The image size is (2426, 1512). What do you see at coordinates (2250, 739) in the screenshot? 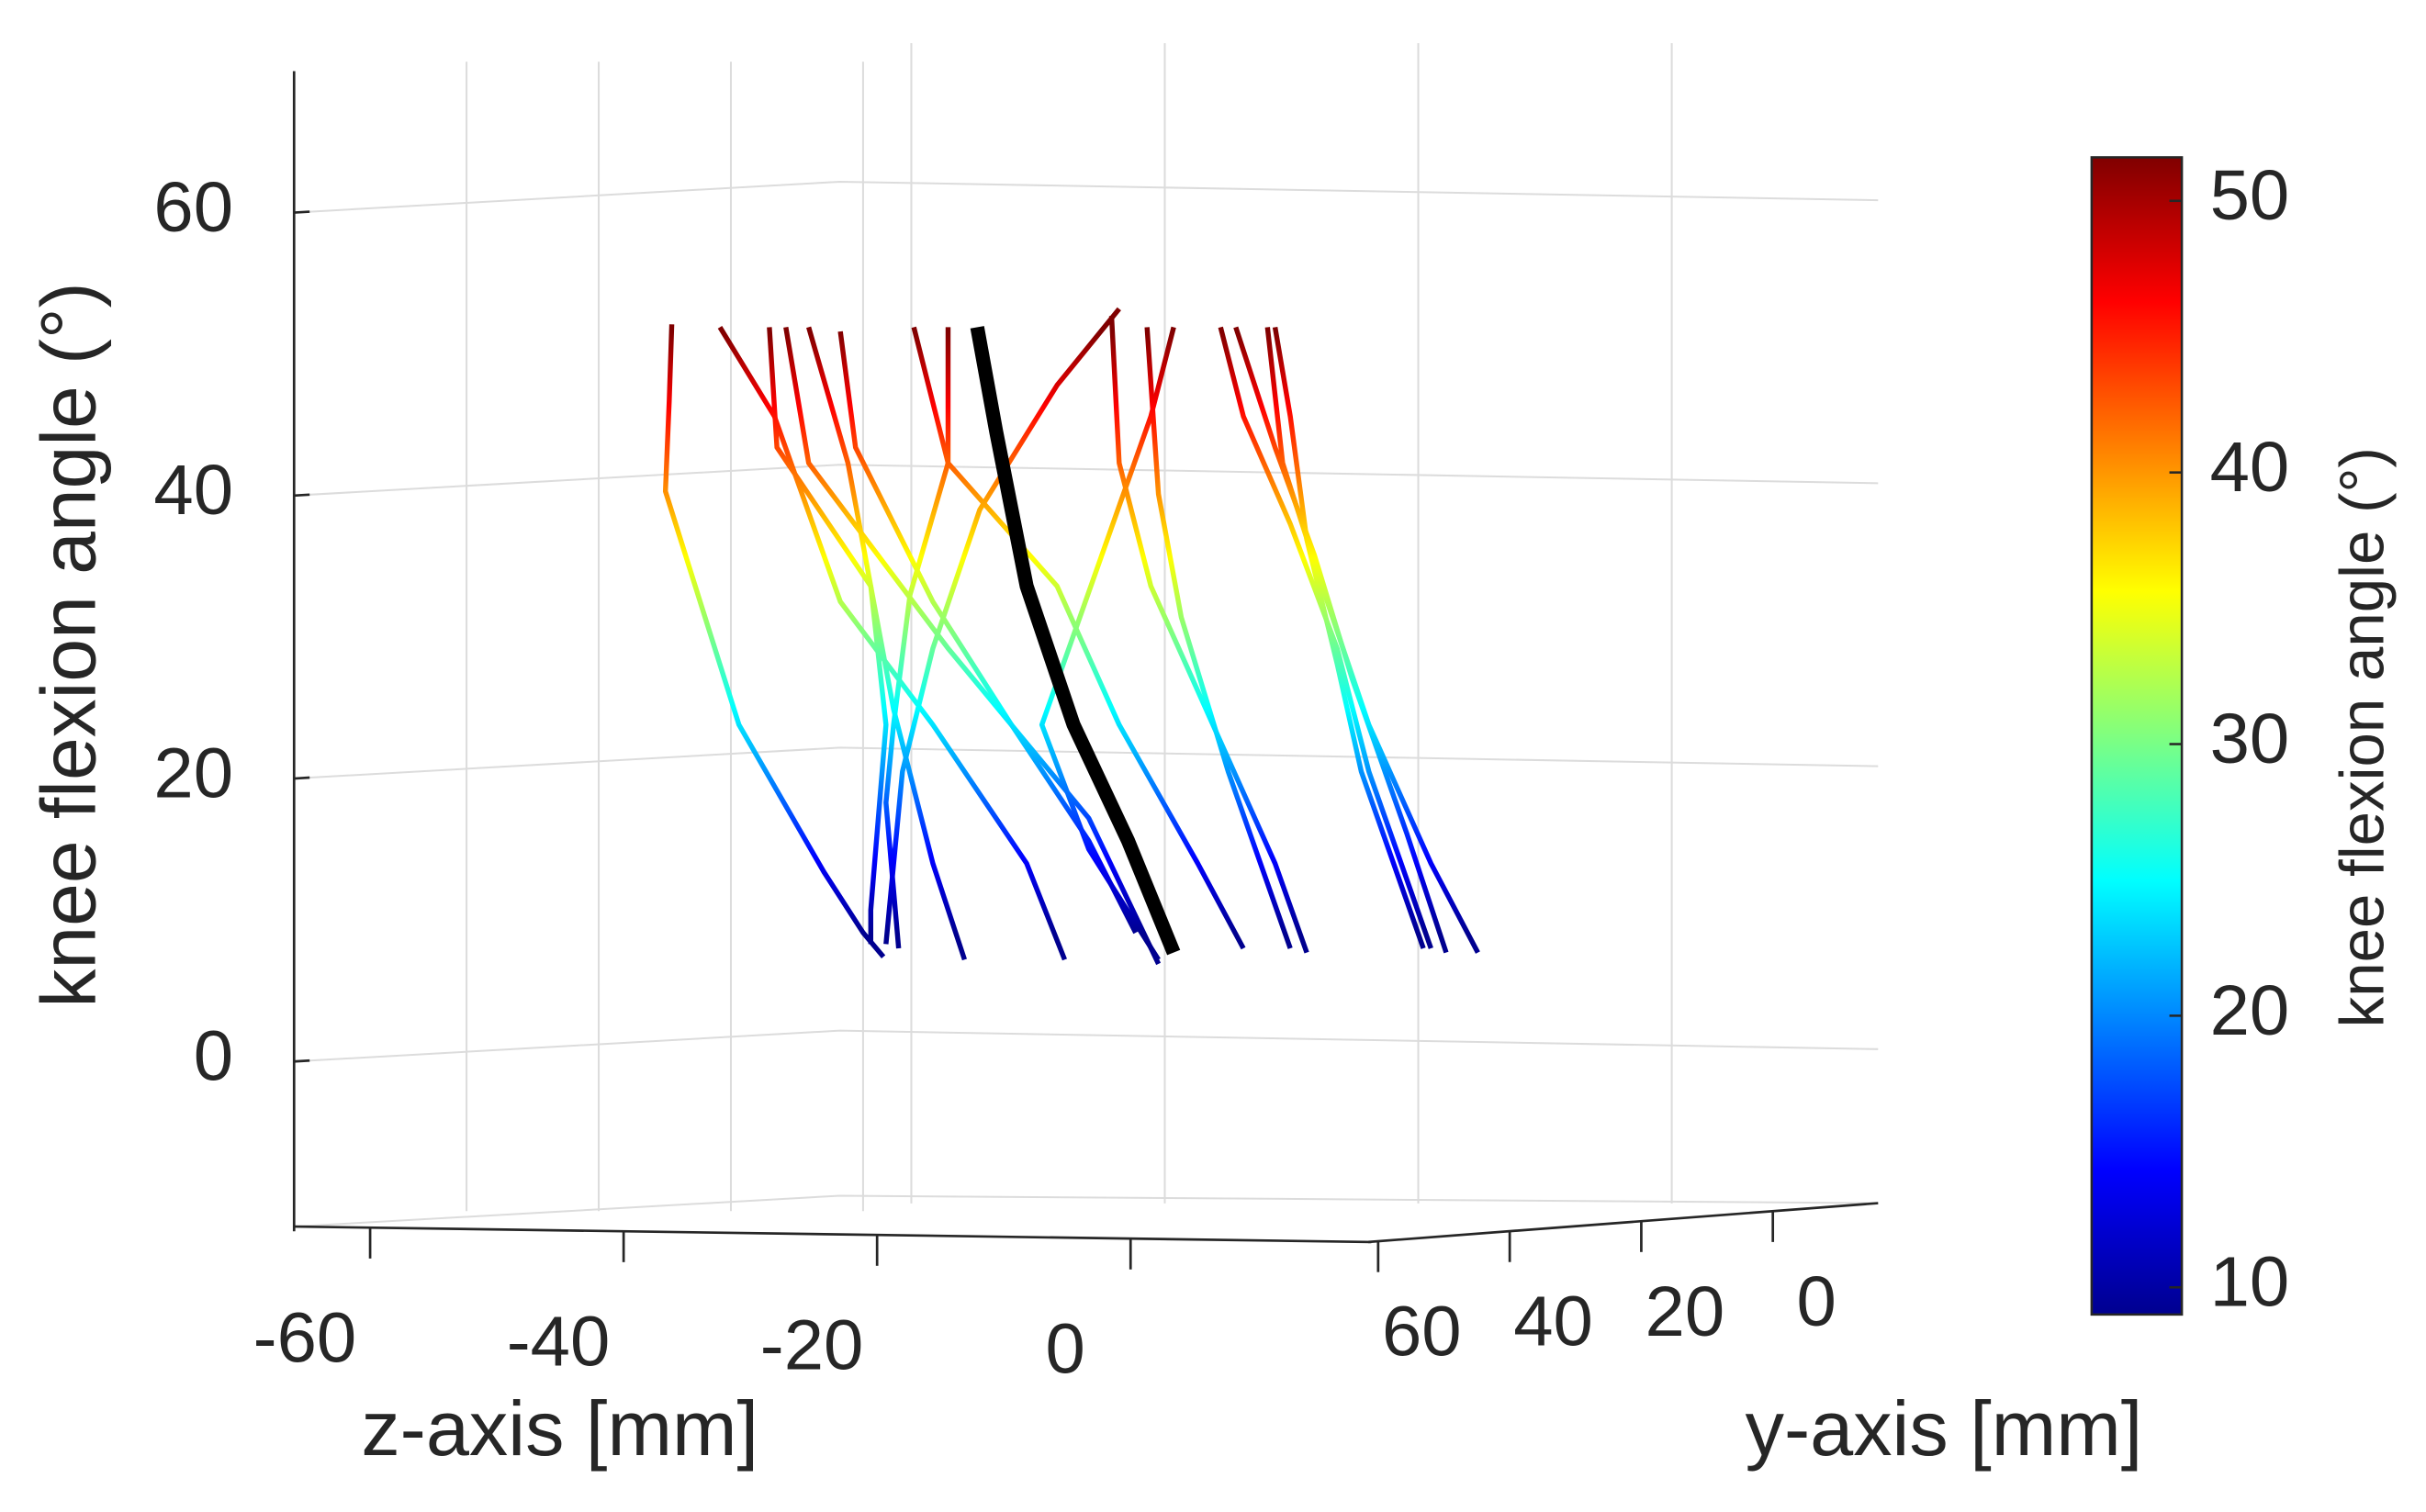
I see `colorbar-tick-label: 30` at bounding box center [2250, 739].